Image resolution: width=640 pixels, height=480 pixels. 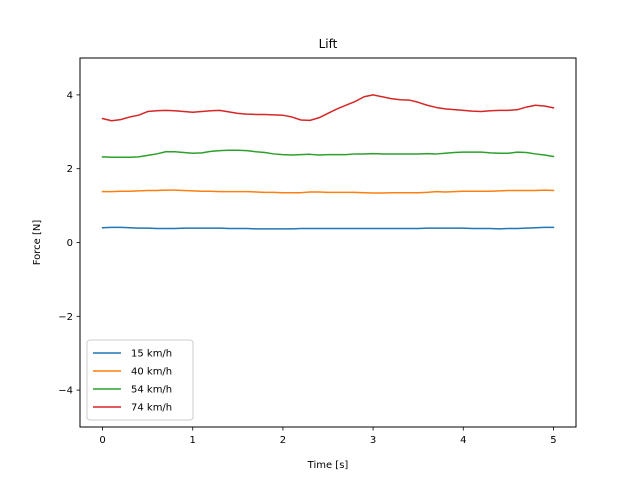 What do you see at coordinates (328, 436) in the screenshot?
I see `x-axis-ticks: 0 1 2 3 4 5` at bounding box center [328, 436].